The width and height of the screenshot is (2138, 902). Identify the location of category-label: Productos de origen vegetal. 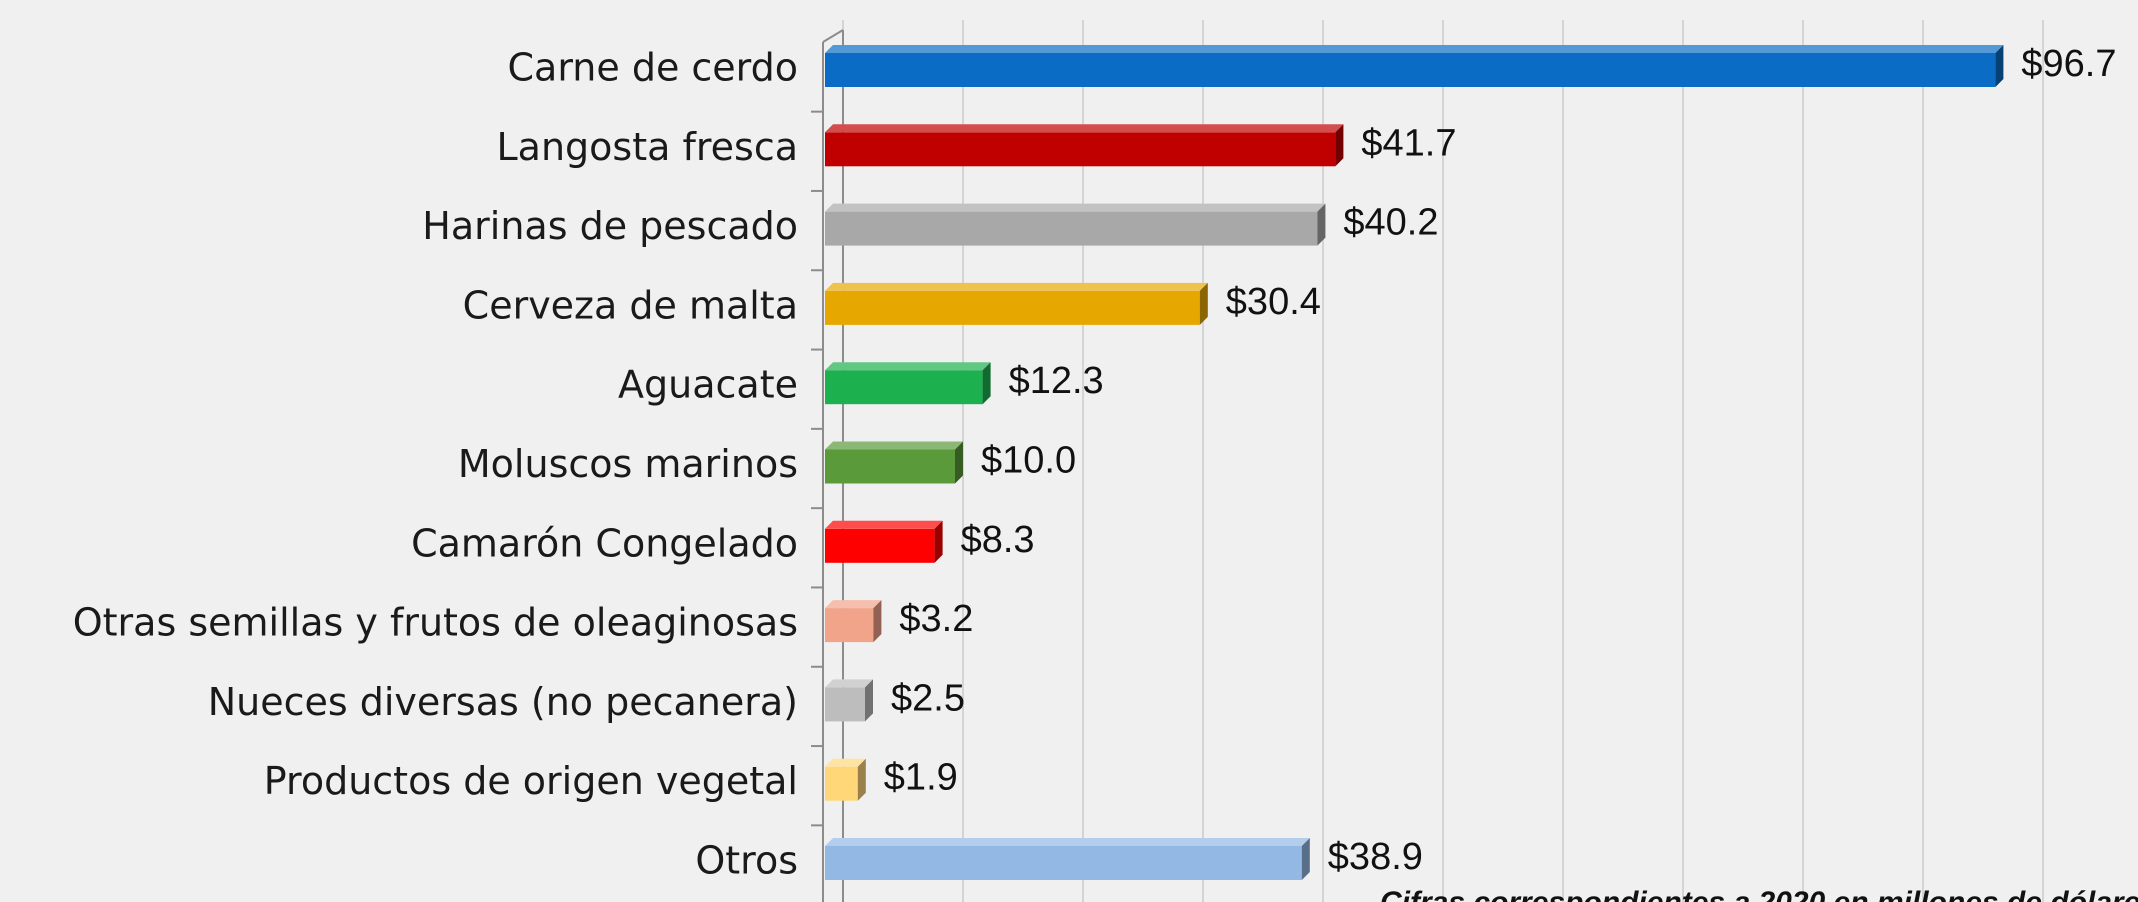
(531, 781).